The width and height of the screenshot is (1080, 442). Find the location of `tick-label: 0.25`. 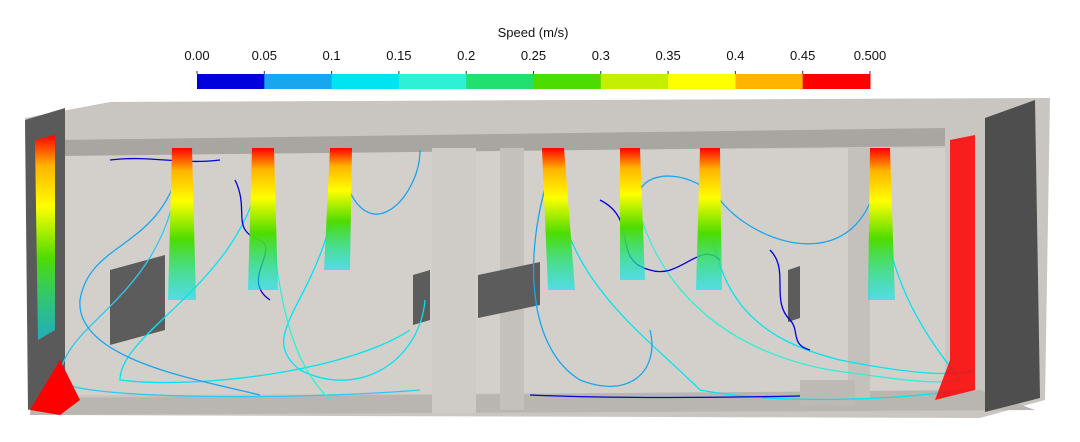

tick-label: 0.25 is located at coordinates (533, 55).